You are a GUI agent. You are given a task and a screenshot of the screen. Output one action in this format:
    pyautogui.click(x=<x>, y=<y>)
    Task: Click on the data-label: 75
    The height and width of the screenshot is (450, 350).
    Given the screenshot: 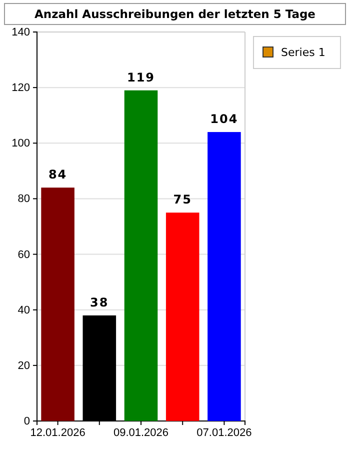 What is the action you would take?
    pyautogui.click(x=182, y=199)
    